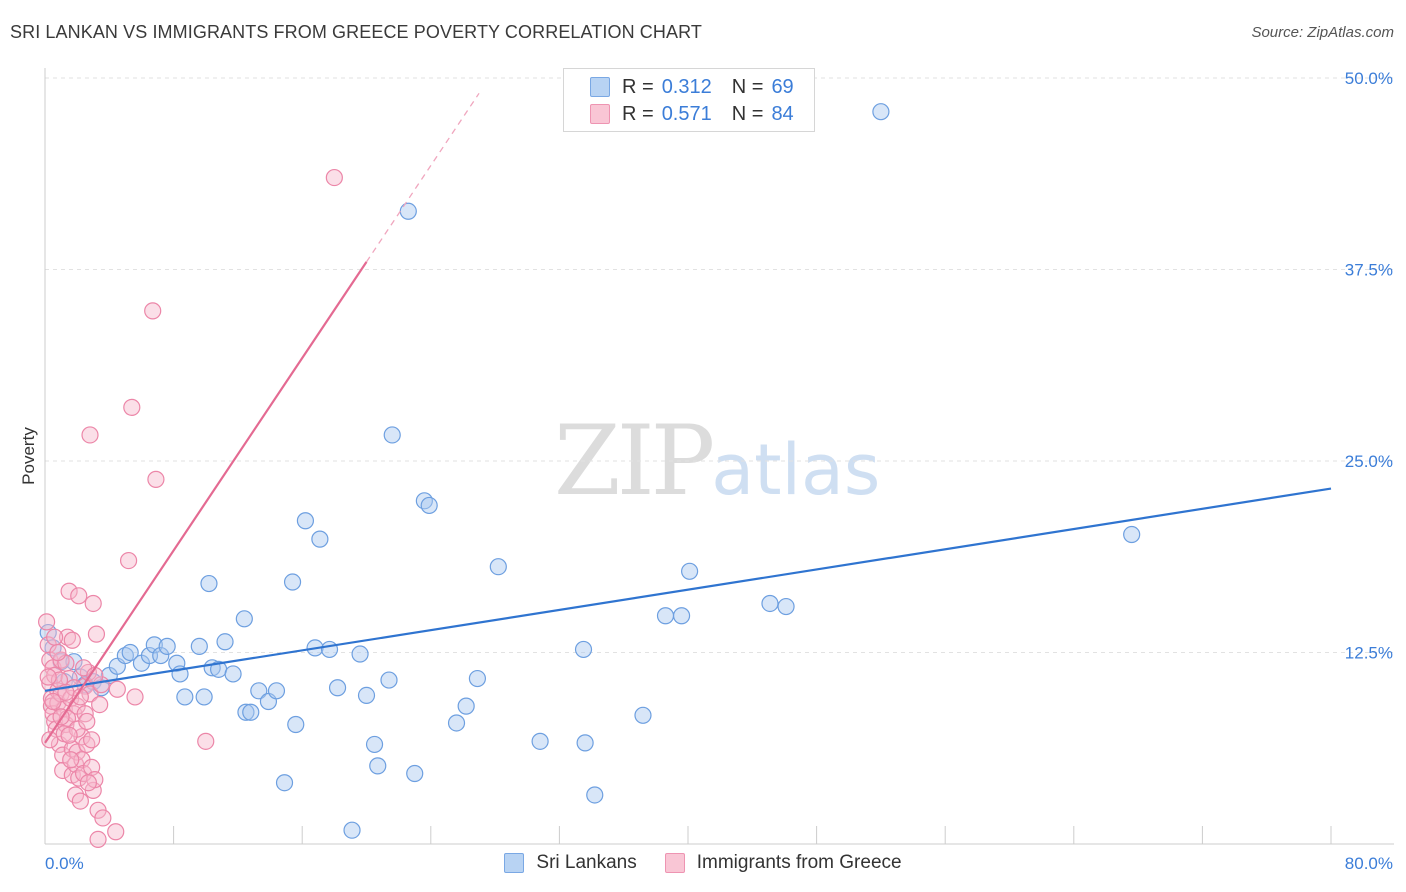 The width and height of the screenshot is (1406, 892). What do you see at coordinates (782, 113) in the screenshot?
I see `legend-n-value: 84` at bounding box center [782, 113].